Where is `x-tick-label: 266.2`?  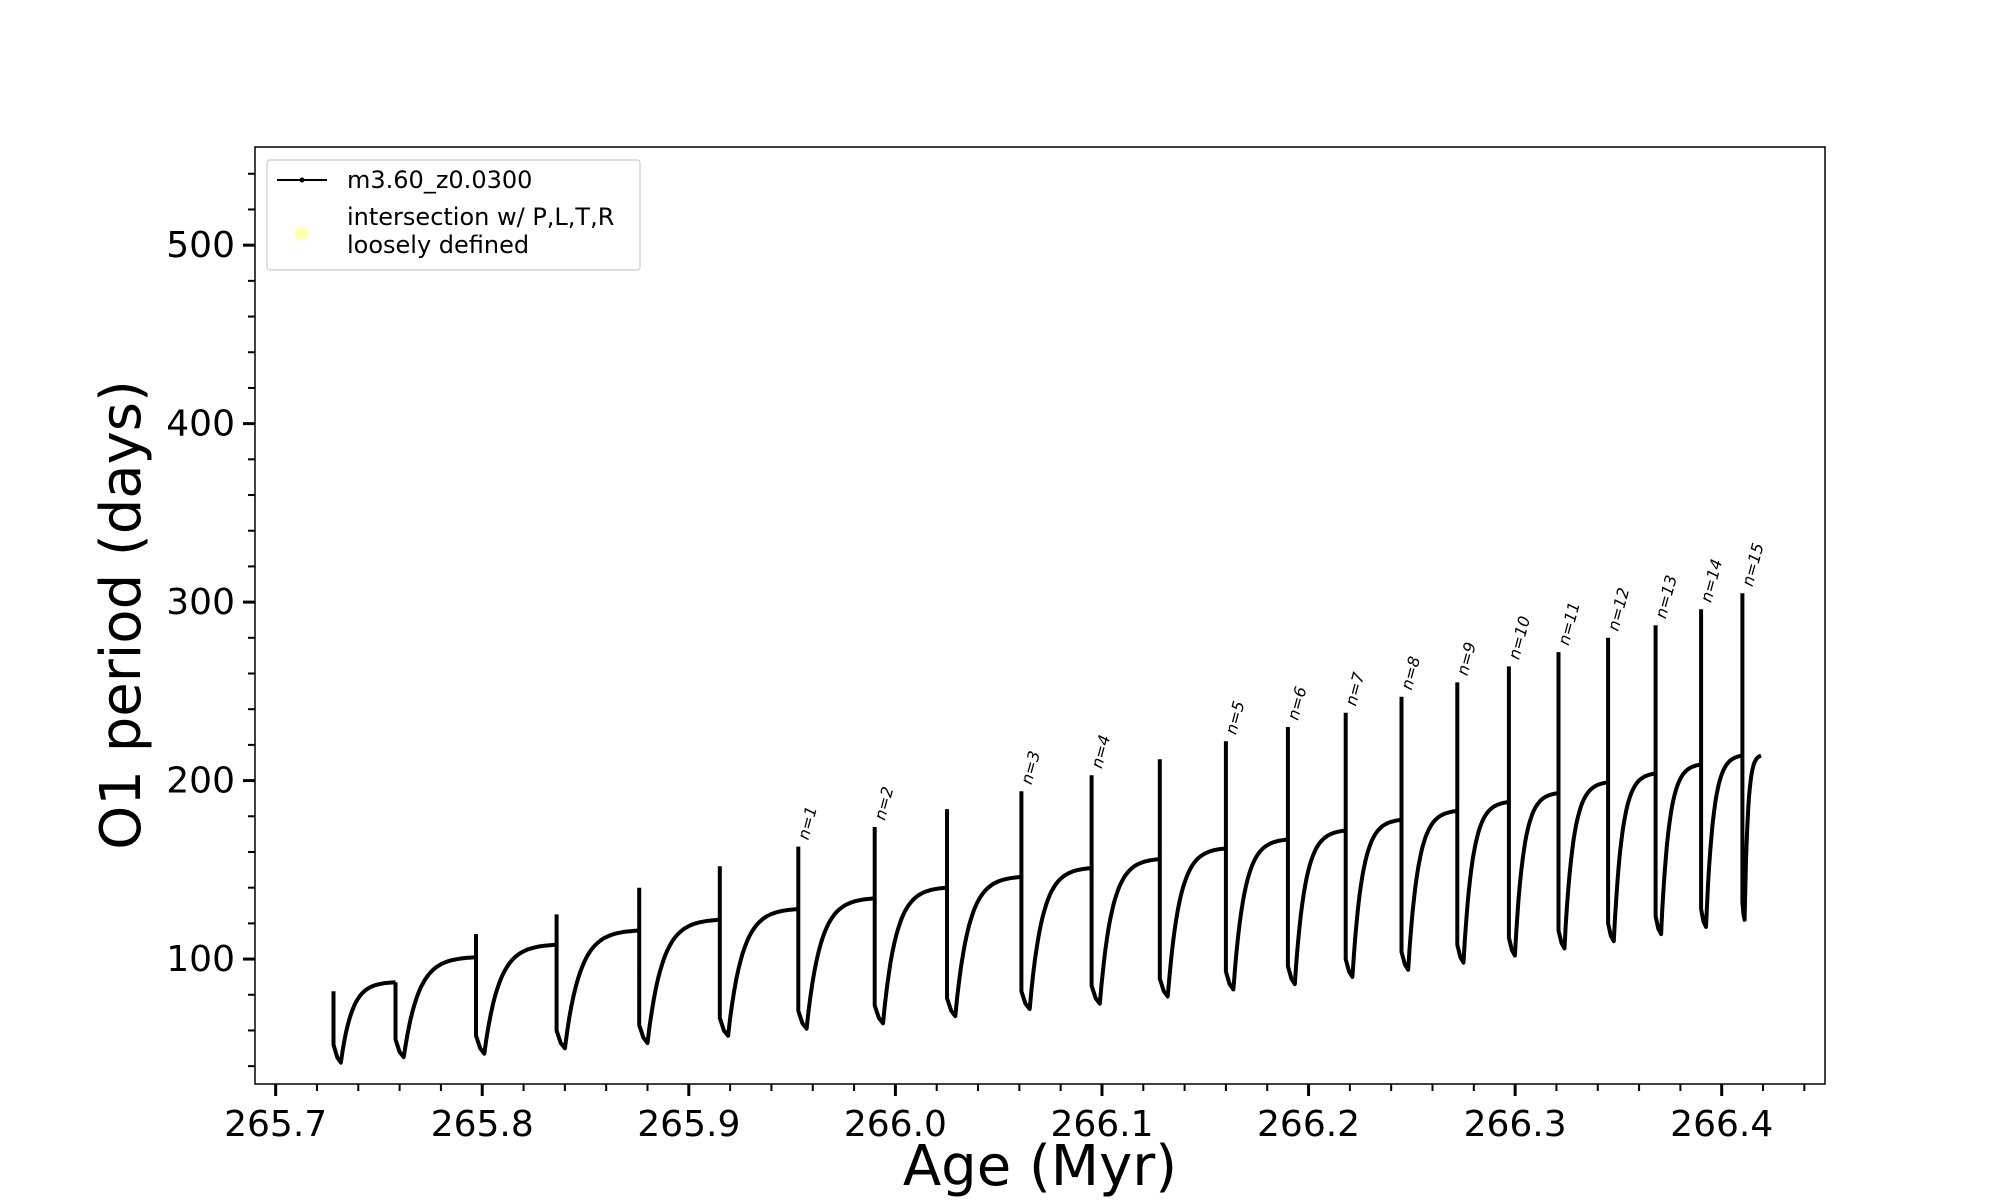
x-tick-label: 266.2 is located at coordinates (1308, 1124).